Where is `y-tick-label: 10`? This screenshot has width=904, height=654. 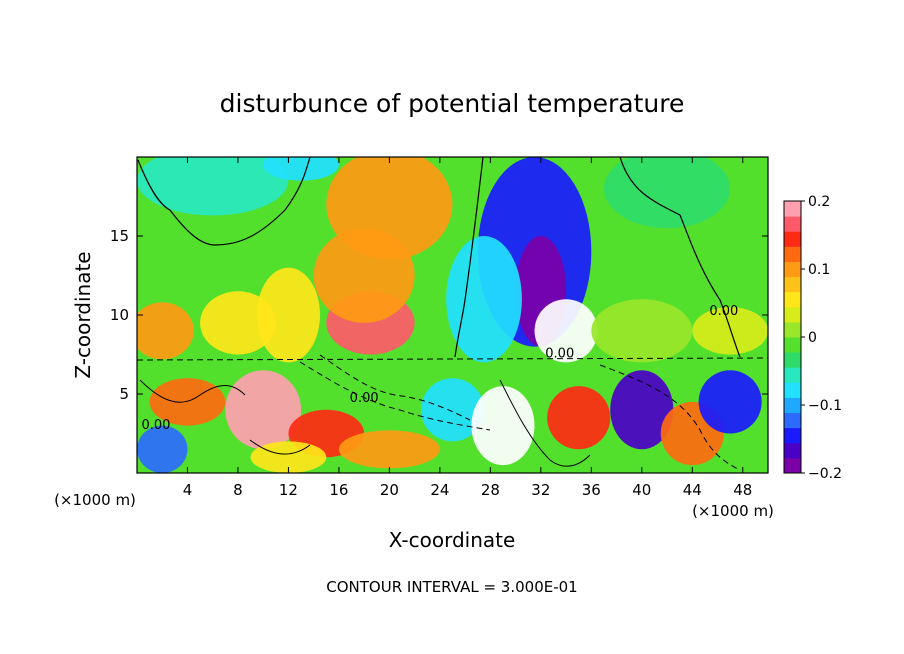 y-tick-label: 10 is located at coordinates (119, 315).